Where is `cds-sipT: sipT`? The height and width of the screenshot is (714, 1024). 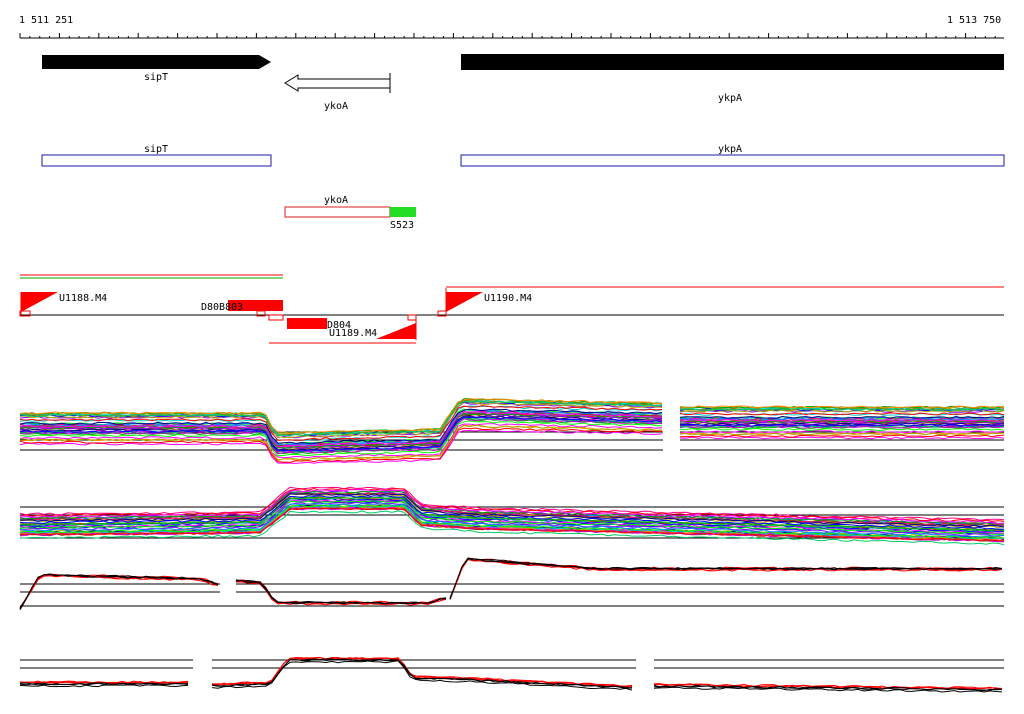
cds-sipT: sipT is located at coordinates (156, 155).